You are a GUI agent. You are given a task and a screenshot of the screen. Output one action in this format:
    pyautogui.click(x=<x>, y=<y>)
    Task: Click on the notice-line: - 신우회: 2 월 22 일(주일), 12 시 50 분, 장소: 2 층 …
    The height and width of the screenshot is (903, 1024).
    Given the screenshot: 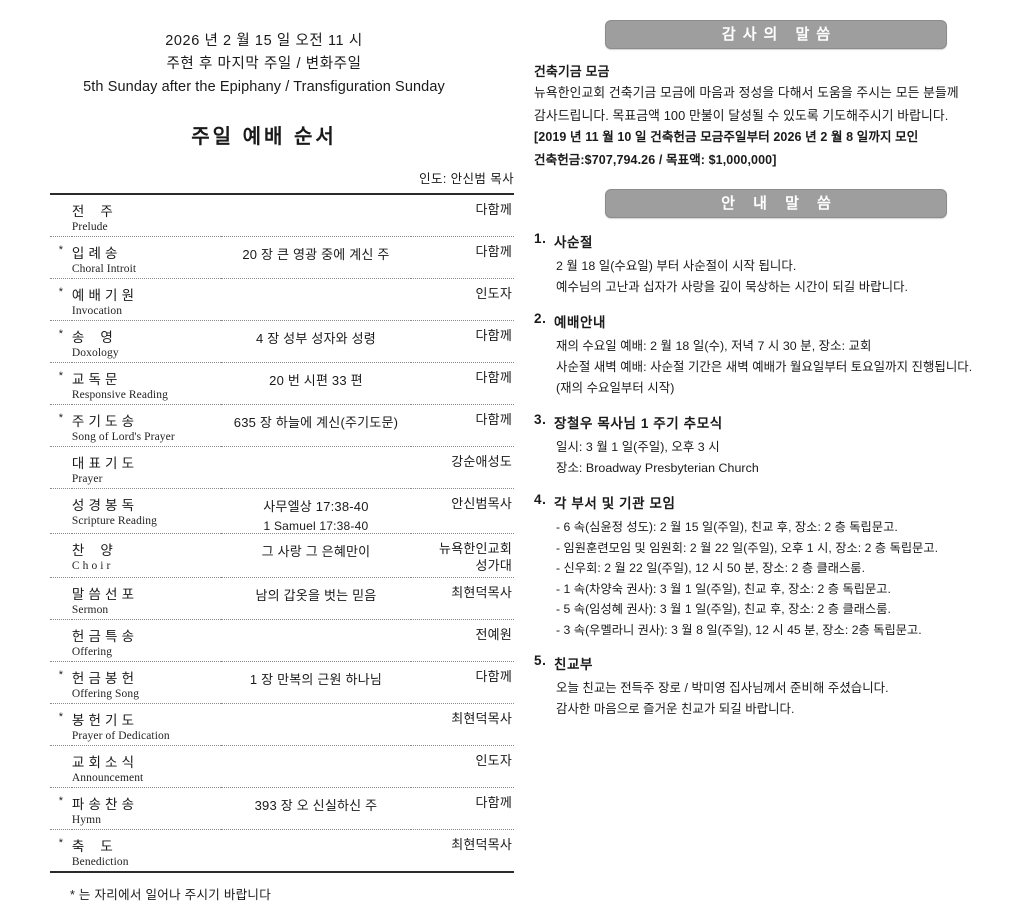 What is the action you would take?
    pyautogui.click(x=710, y=568)
    